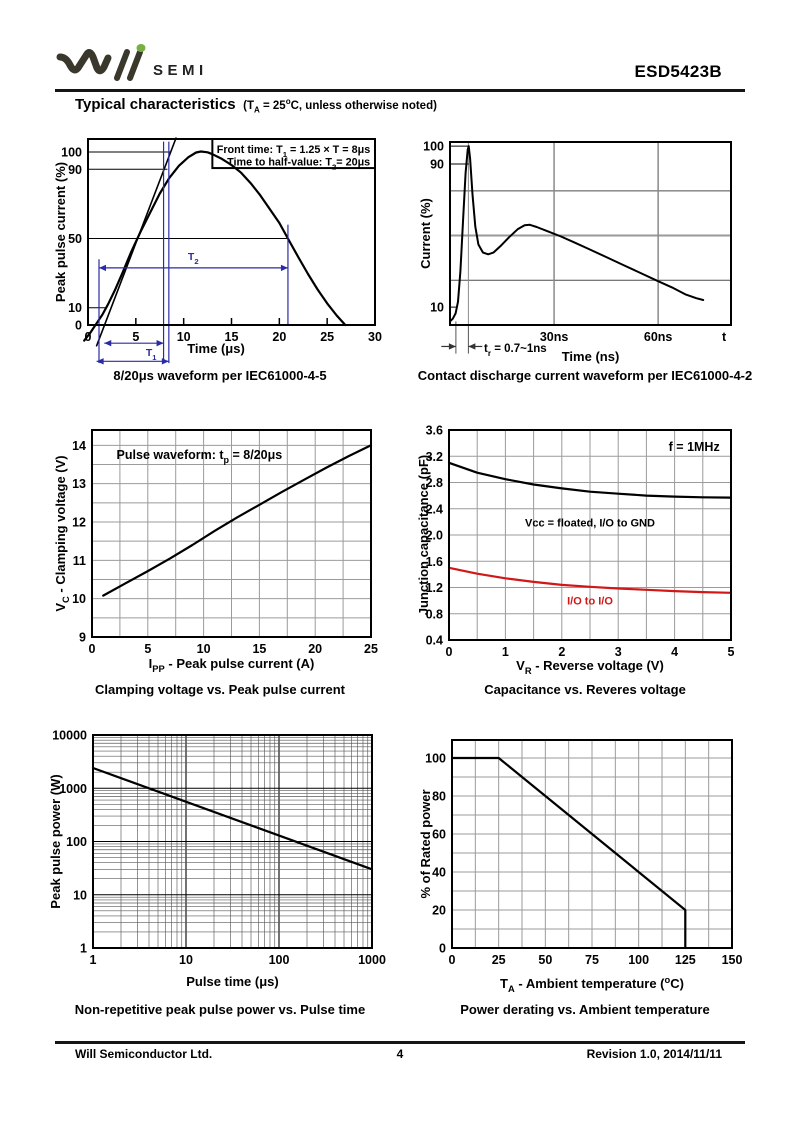 This screenshot has width=800, height=1131. Describe the element at coordinates (554, 337) in the screenshot. I see `svg-text: 30ns` at that location.